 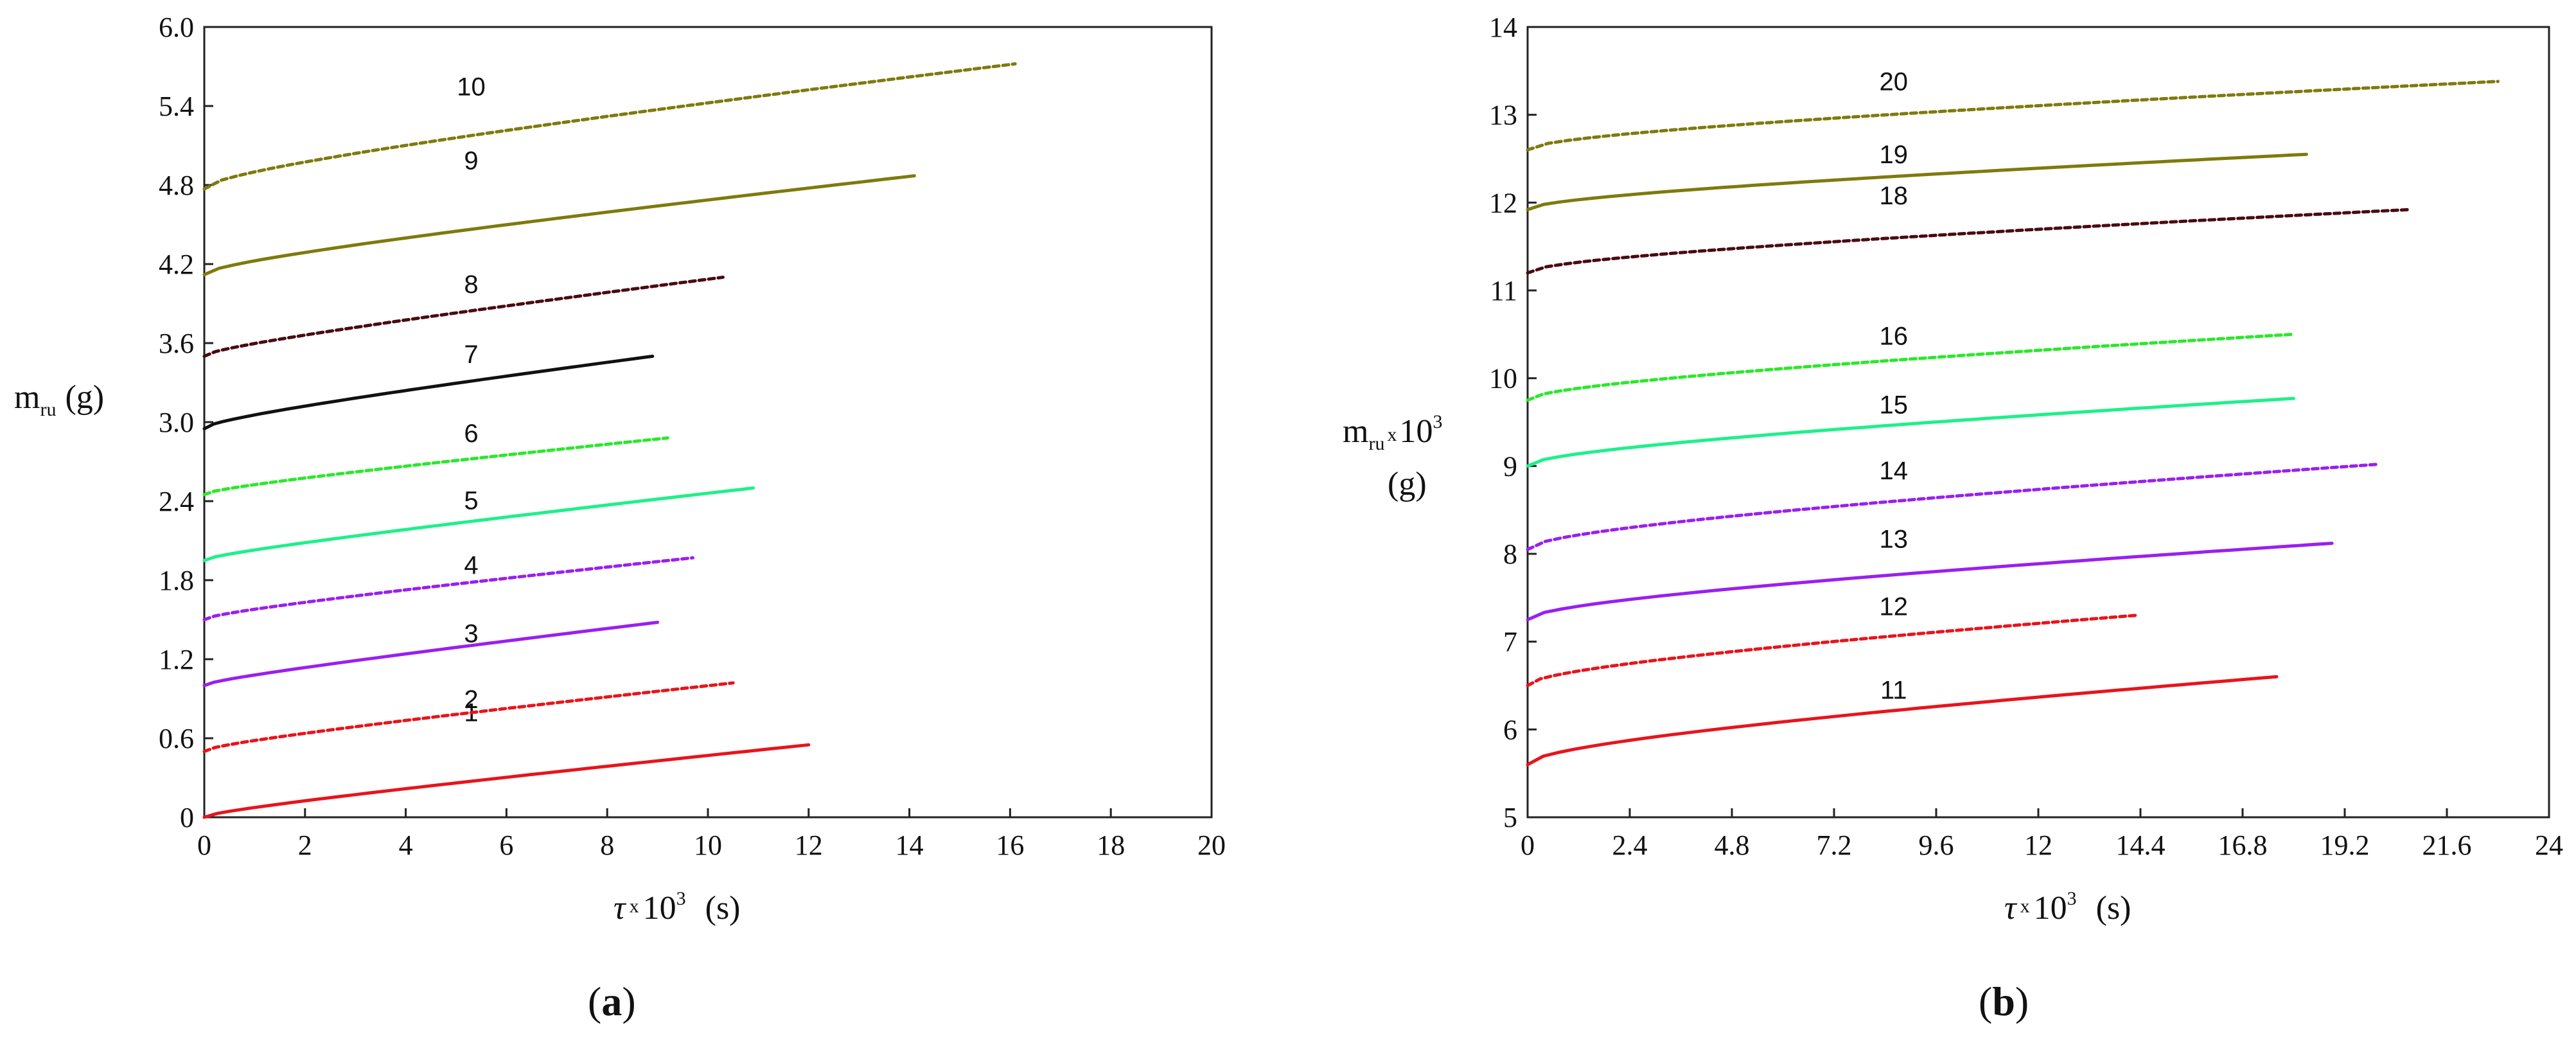 What do you see at coordinates (1510, 466) in the screenshot?
I see `y-tick-label: 9` at bounding box center [1510, 466].